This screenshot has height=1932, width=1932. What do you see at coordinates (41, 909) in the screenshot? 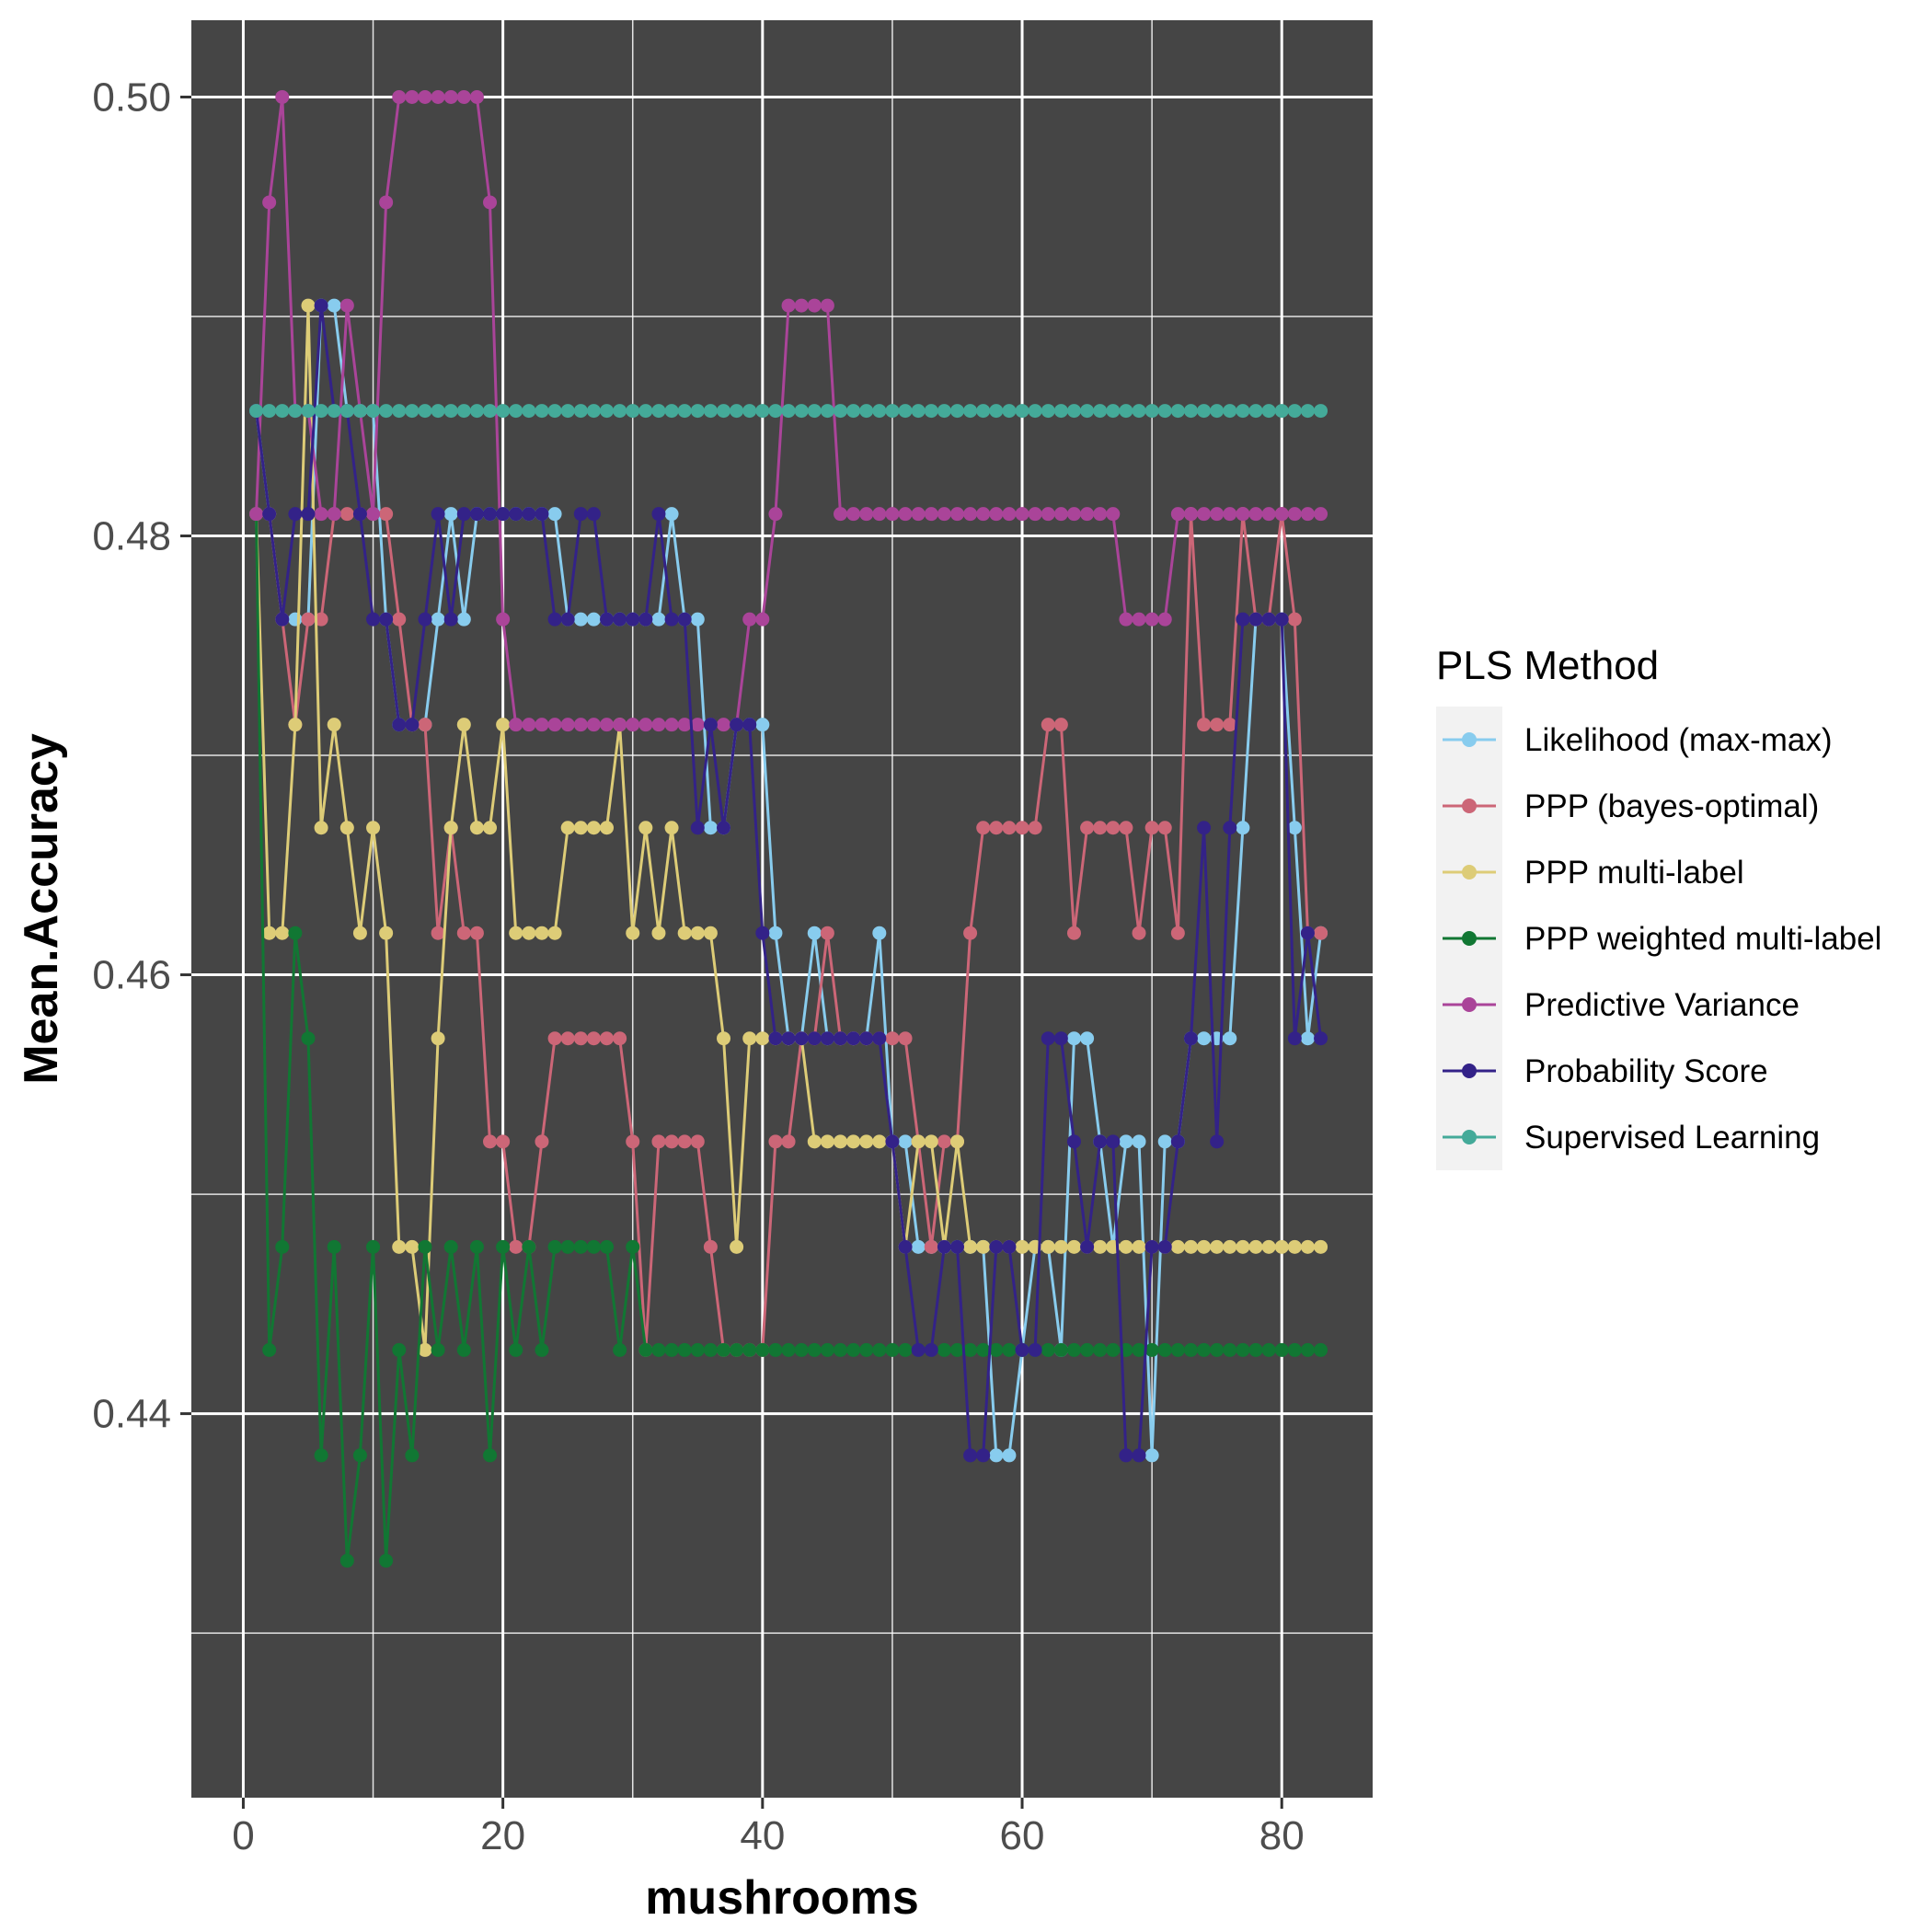
I see `y-axis-title: Mean.Accuracy` at bounding box center [41, 909].